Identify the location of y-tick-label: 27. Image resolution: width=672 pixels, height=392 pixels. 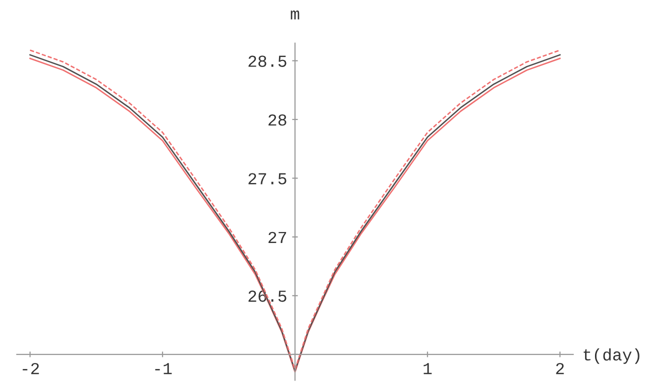
(277, 237).